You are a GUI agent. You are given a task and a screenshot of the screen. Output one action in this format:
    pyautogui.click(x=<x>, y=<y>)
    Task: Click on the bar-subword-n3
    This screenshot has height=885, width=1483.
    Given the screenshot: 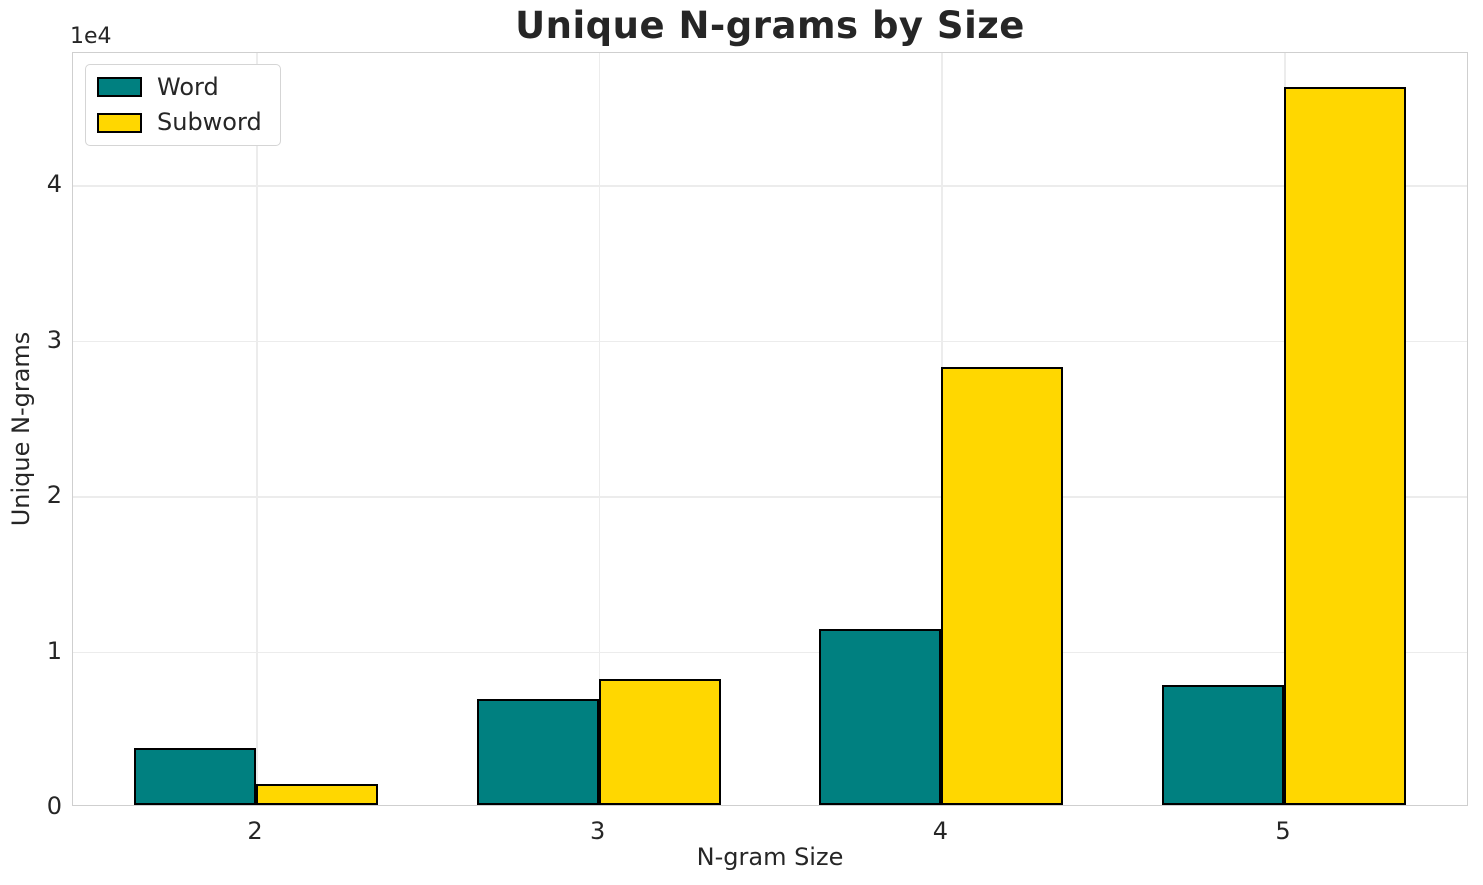 What is the action you would take?
    pyautogui.click(x=659, y=742)
    